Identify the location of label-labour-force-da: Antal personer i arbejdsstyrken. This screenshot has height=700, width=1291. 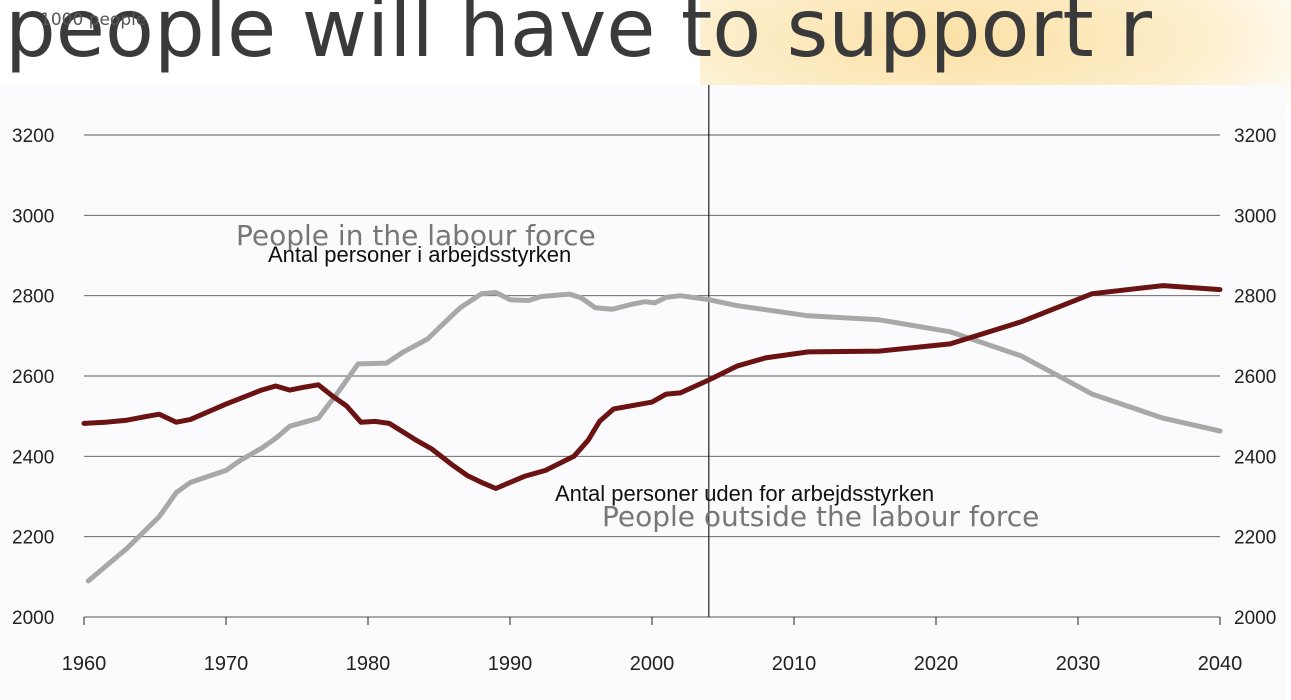
(419, 254).